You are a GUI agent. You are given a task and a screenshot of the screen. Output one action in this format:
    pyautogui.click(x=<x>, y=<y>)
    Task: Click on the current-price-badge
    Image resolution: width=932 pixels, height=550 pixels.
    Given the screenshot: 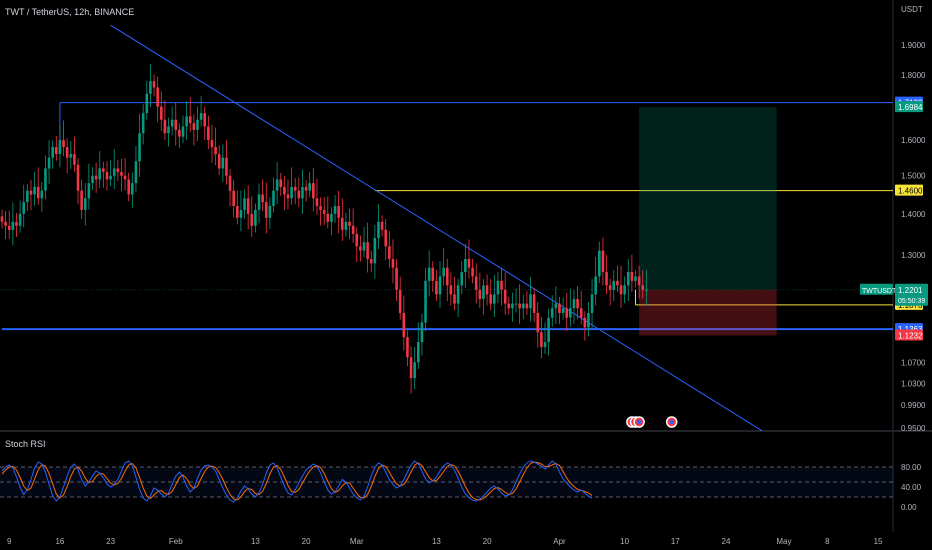 What is the action you would take?
    pyautogui.click(x=911, y=294)
    